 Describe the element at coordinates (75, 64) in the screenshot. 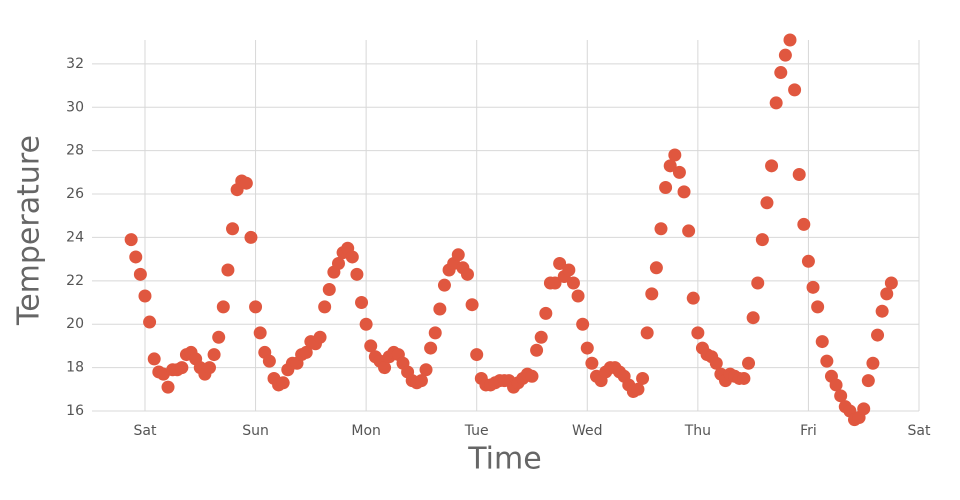

I see `y-tick-label: 32` at that location.